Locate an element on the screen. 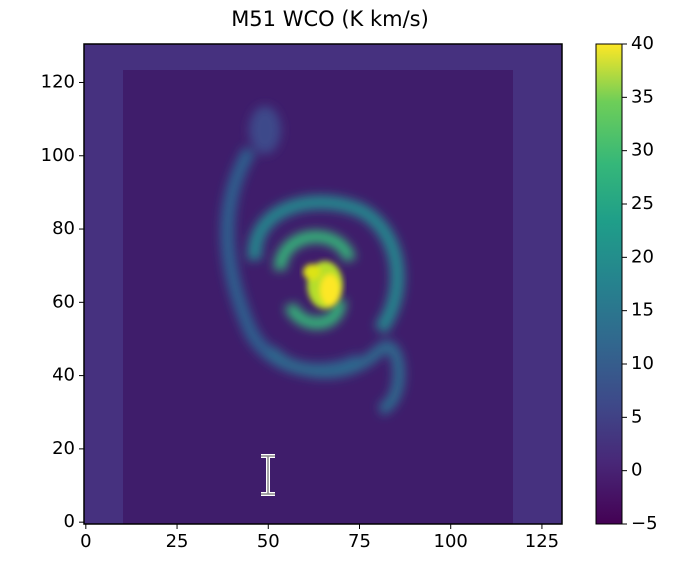 The width and height of the screenshot is (677, 563). colorbar-tick-label: 30 is located at coordinates (642, 150).